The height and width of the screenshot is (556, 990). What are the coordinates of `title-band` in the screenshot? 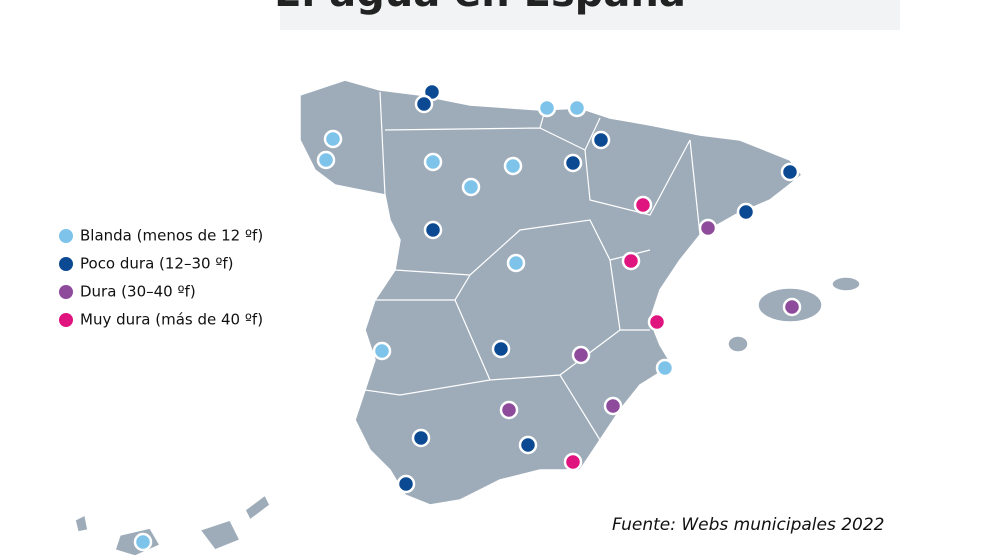 It's located at (590, 15).